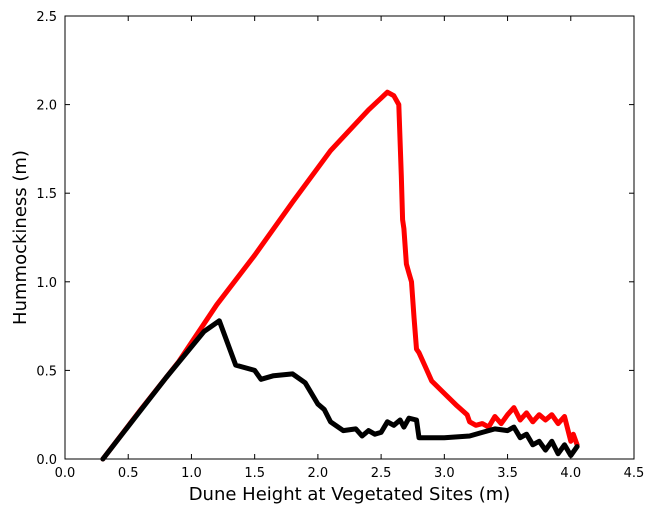 The width and height of the screenshot is (650, 508). I want to click on x-tick-label: 1.0, so click(191, 473).